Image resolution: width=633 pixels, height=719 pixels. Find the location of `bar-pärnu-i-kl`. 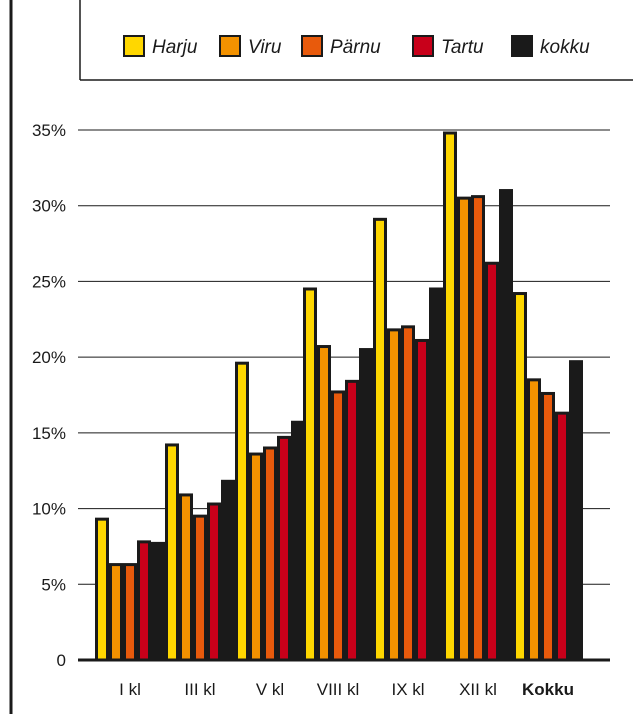

bar-pärnu-i-kl is located at coordinates (130, 611).